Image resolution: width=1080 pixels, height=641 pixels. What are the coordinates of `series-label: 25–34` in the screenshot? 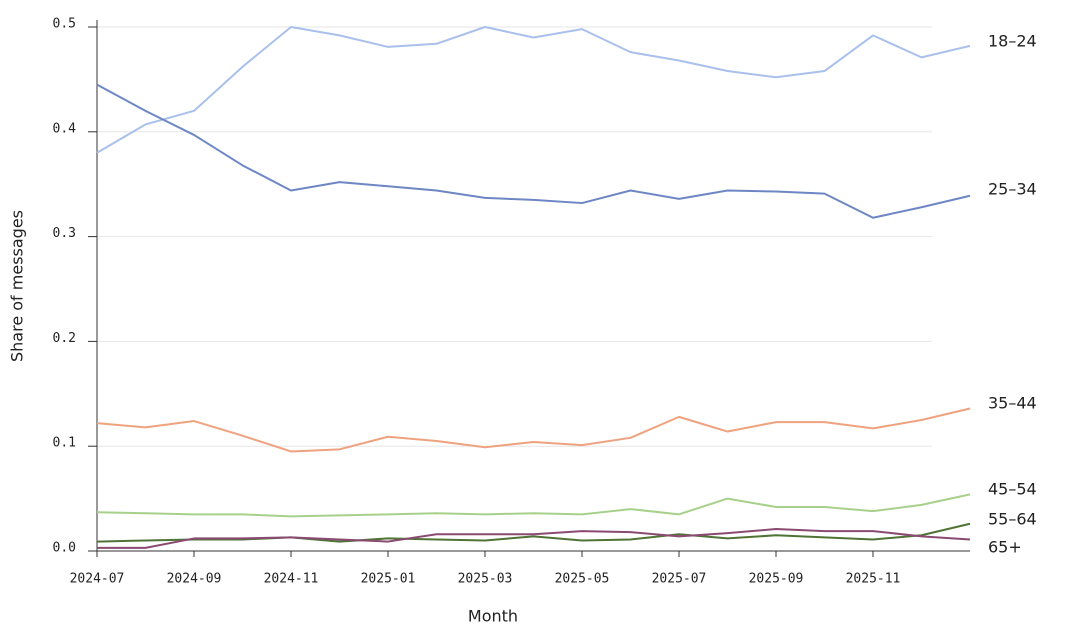 It's located at (1012, 189).